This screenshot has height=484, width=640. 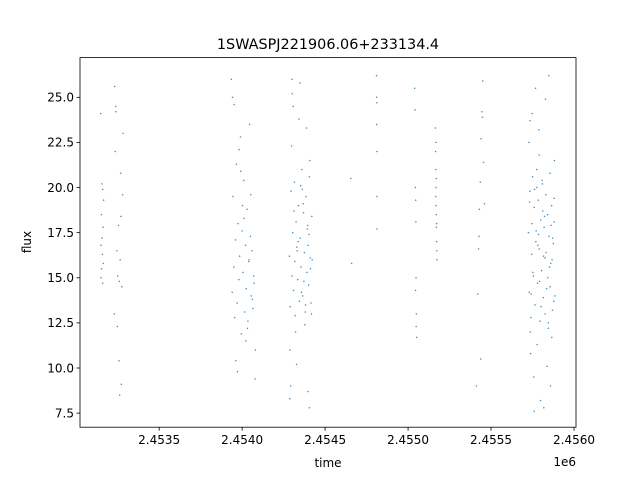 I want to click on x-tick-label: 2.4545, so click(x=325, y=440).